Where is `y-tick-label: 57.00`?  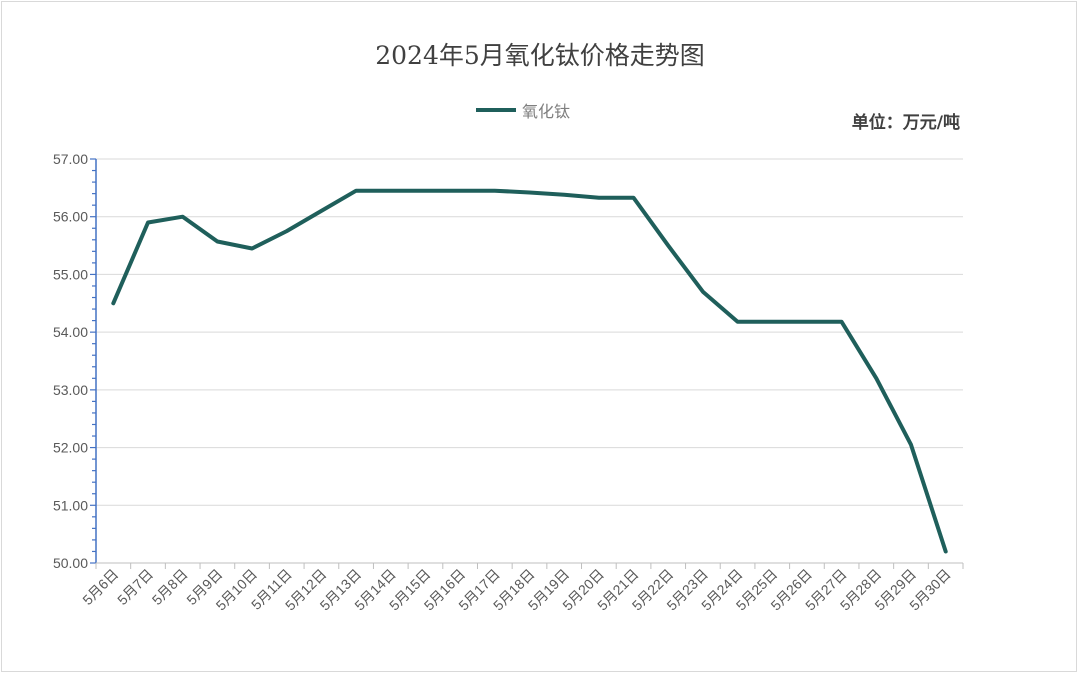
y-tick-label: 57.00 is located at coordinates (70, 159).